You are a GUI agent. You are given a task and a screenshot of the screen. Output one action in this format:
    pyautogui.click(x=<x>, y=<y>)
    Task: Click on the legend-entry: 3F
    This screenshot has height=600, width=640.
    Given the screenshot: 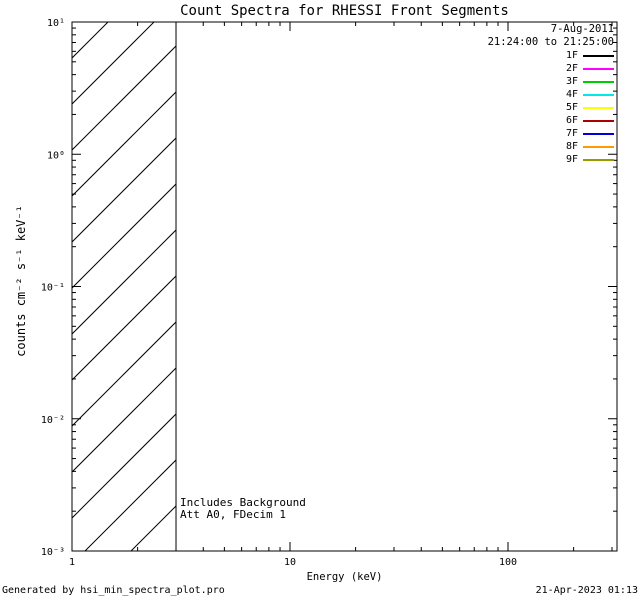 What is the action you would take?
    pyautogui.click(x=551, y=81)
    